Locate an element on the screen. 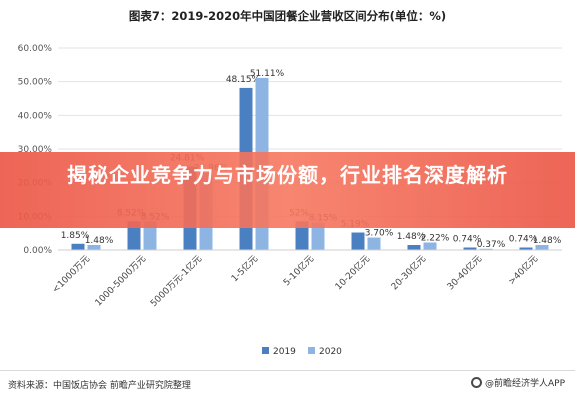  legend-label-2019: 2019 is located at coordinates (284, 352).